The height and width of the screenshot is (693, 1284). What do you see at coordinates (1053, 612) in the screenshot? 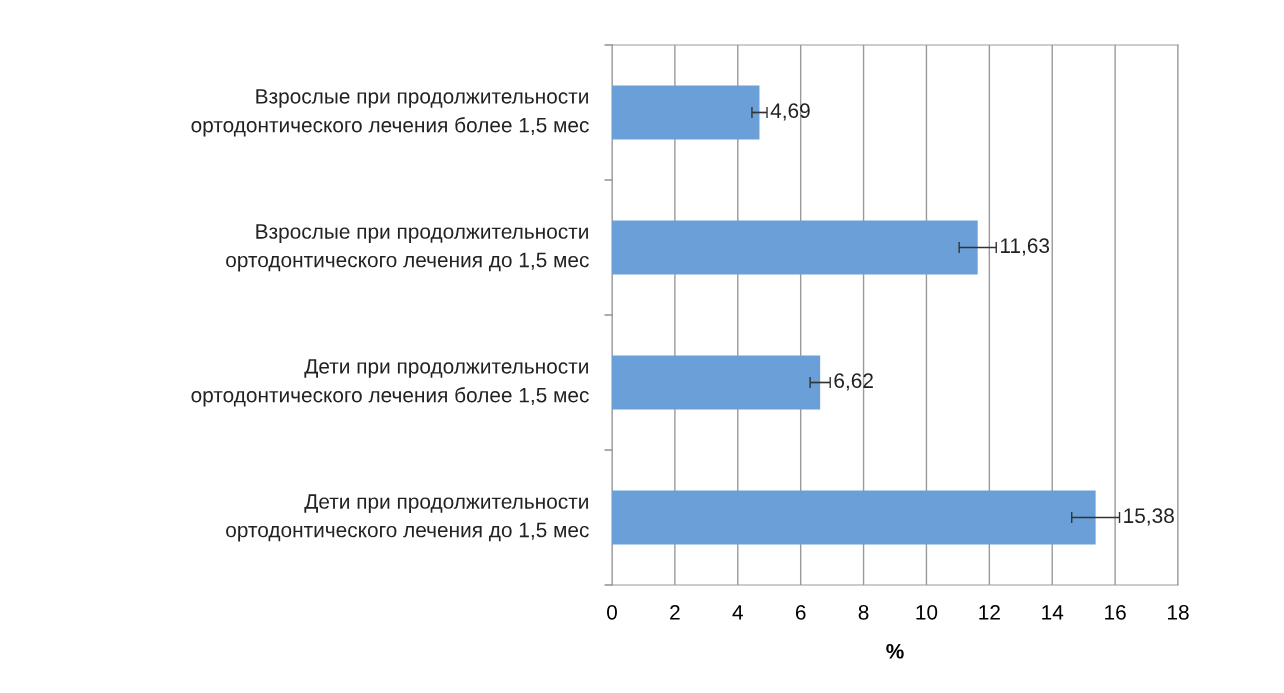
I see `x-tick-label: 14` at bounding box center [1053, 612].